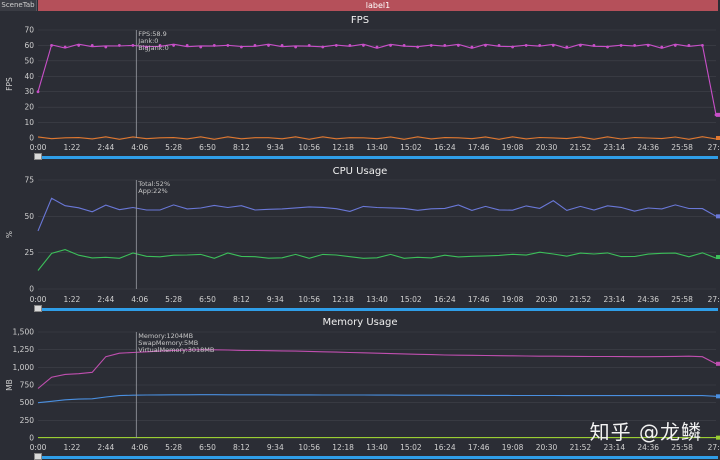 This screenshot has height=460, width=720. What do you see at coordinates (343, 447) in the screenshot?
I see `memory-x-tick-label: 12:18` at bounding box center [343, 447].